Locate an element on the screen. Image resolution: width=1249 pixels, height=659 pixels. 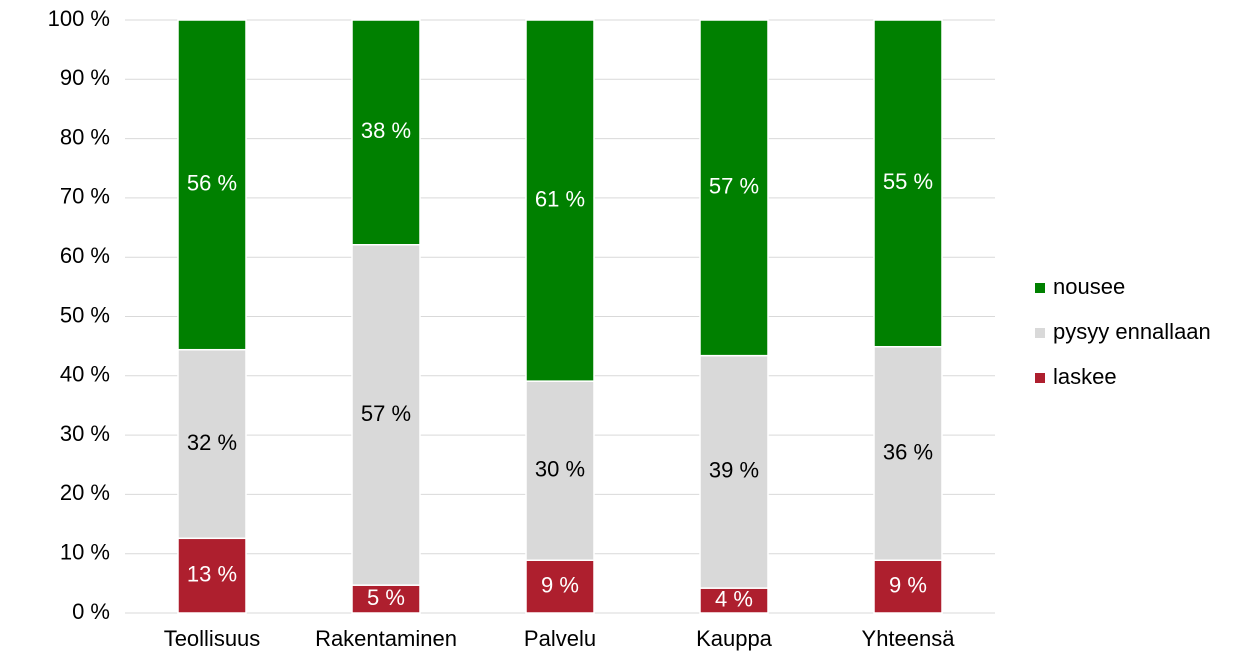
data-label: 55 % is located at coordinates (908, 181).